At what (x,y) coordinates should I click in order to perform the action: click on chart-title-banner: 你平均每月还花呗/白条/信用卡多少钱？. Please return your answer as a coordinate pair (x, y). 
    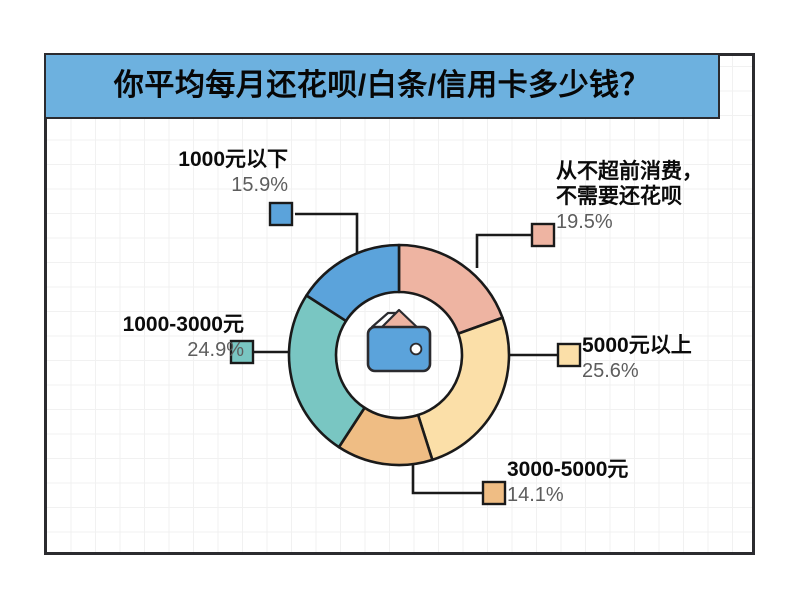
    Looking at the image, I should click on (382, 86).